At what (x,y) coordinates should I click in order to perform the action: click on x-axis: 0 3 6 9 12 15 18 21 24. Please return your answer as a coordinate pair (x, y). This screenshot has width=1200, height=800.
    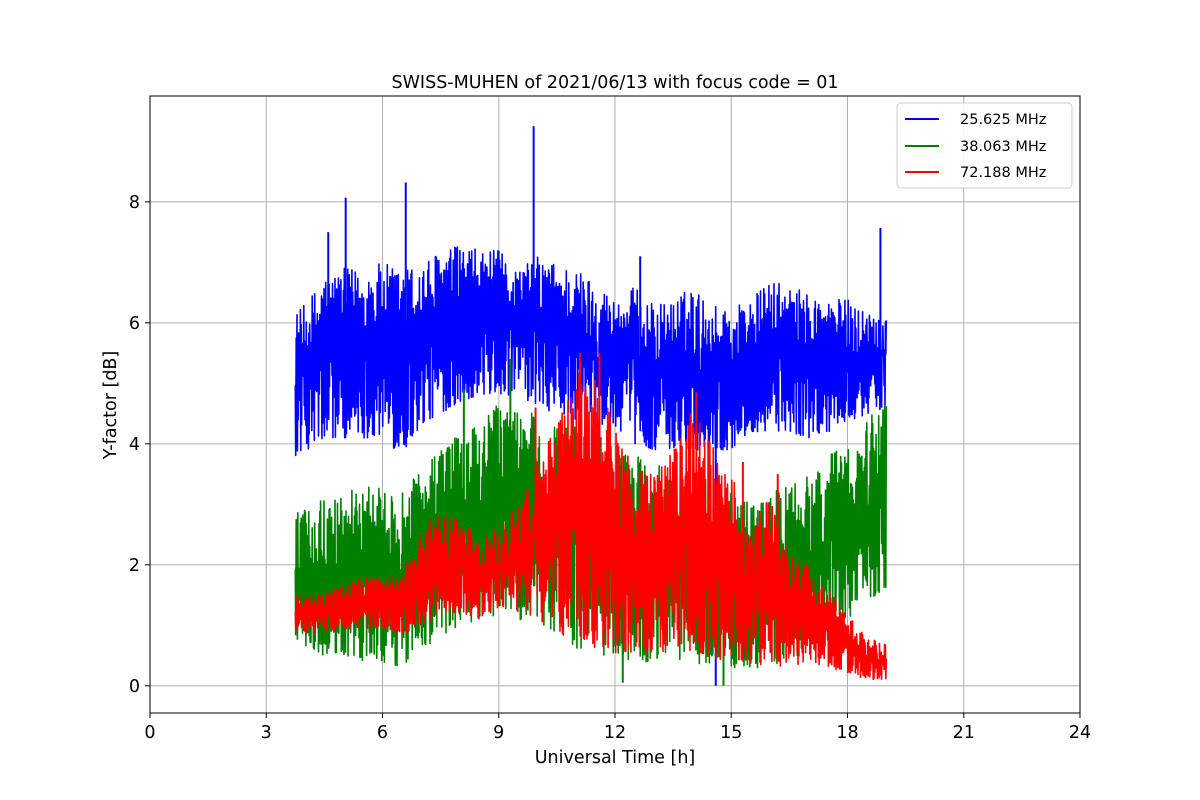
    Looking at the image, I should click on (617, 728).